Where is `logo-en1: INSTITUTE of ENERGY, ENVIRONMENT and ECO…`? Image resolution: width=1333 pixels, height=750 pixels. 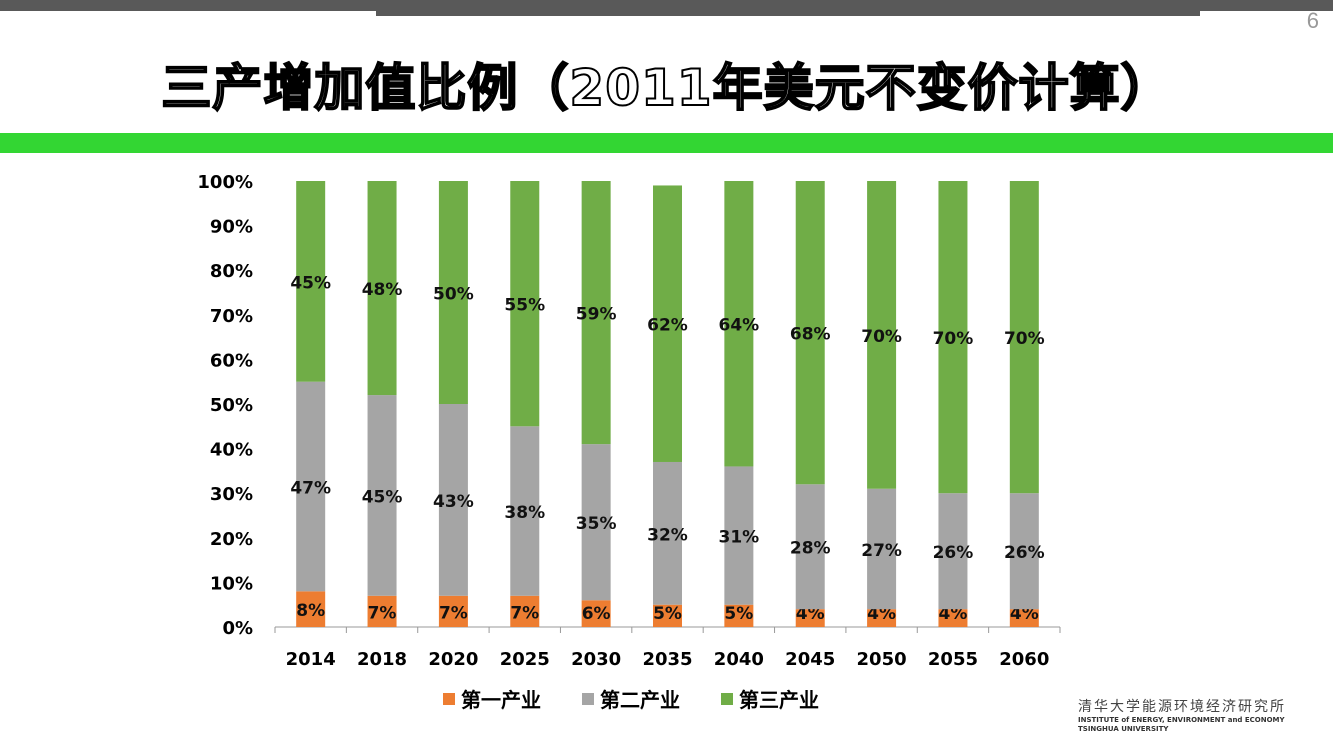
logo-en1: INSTITUTE of ENERGY, ENVIRONMENT and ECO… is located at coordinates (1181, 720).